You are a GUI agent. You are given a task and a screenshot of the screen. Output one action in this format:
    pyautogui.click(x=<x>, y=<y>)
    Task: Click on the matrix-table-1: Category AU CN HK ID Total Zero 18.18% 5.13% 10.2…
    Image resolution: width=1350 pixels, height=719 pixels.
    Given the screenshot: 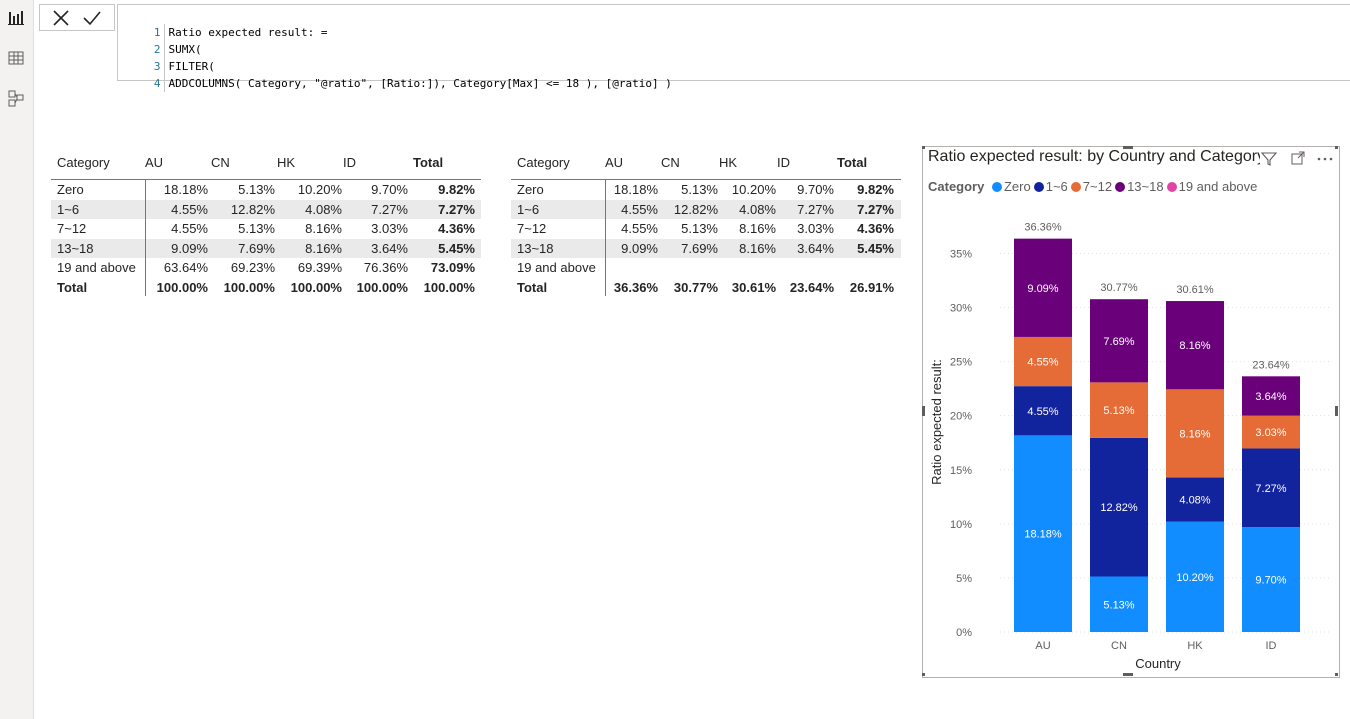 What is the action you would take?
    pyautogui.click(x=266, y=224)
    